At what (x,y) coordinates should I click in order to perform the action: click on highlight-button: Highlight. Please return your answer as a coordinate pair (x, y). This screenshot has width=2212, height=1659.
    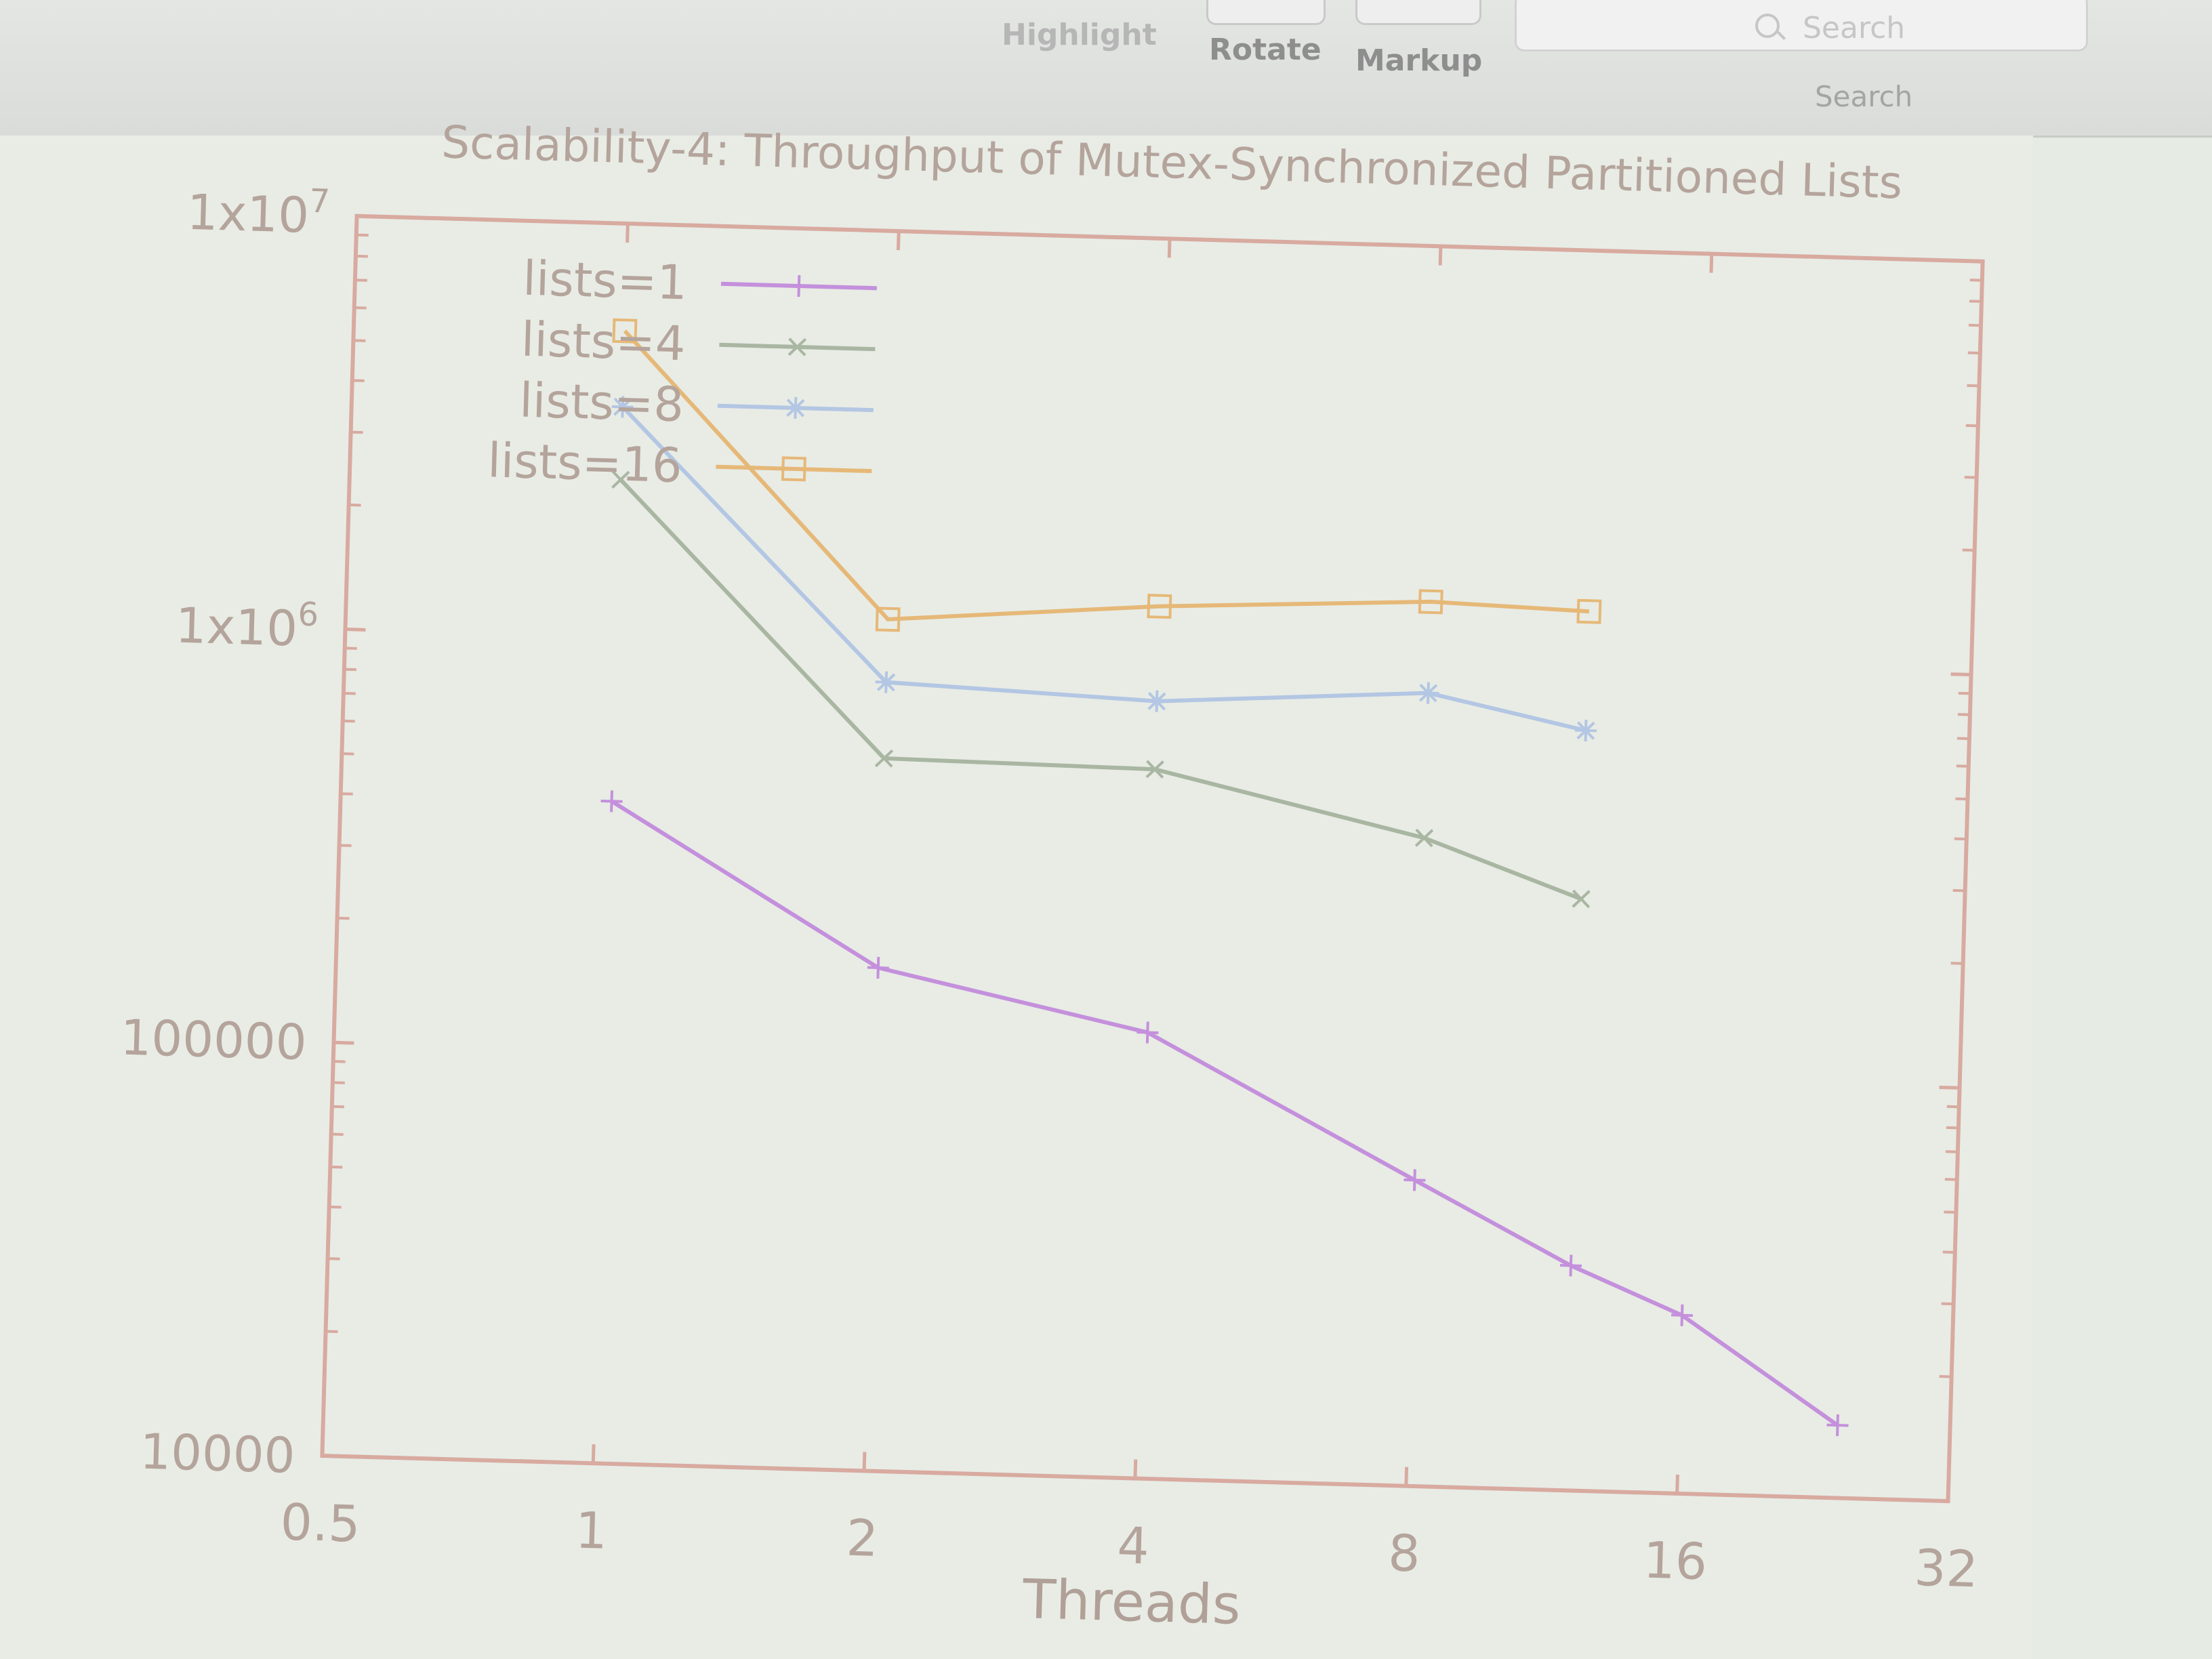
    Looking at the image, I should click on (1079, 35).